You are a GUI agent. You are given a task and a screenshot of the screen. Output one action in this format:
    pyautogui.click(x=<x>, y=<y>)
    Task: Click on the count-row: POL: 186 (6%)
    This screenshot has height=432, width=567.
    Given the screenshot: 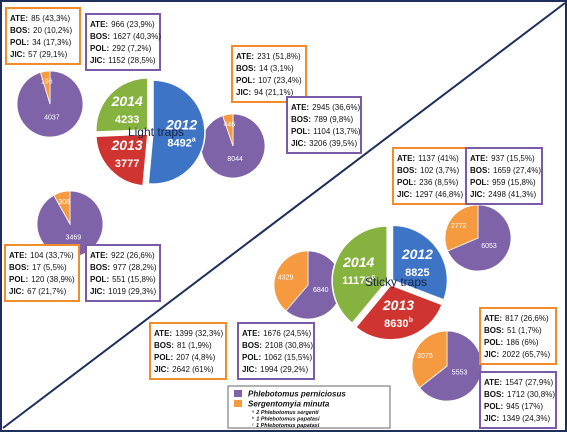 What is the action you would take?
    pyautogui.click(x=511, y=342)
    